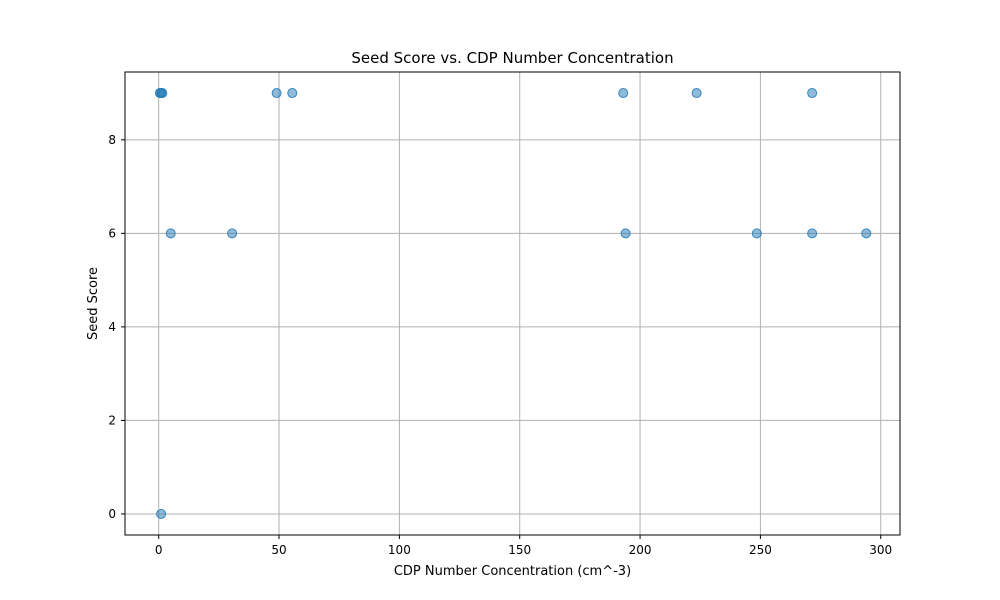 This screenshot has width=1000, height=600. Describe the element at coordinates (512, 571) in the screenshot. I see `x-axis-label: CDP Number Concentration (cm^-3)` at that location.